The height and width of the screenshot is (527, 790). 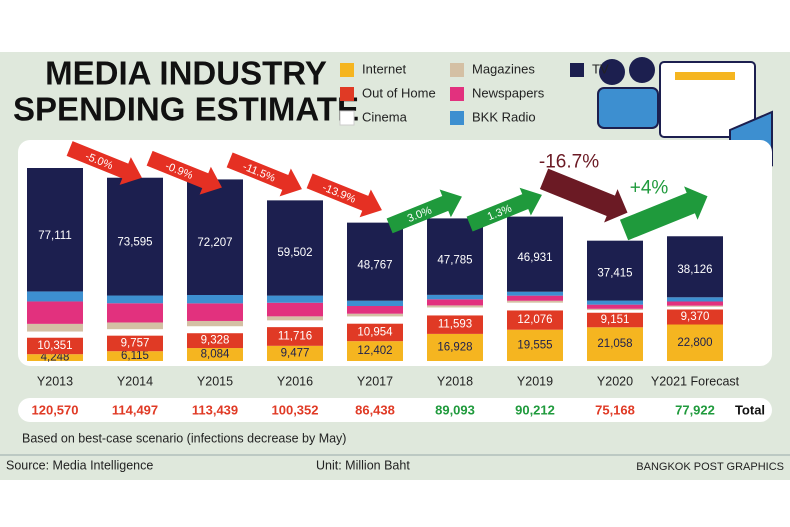 I want to click on bottom-margin, so click(x=395, y=503).